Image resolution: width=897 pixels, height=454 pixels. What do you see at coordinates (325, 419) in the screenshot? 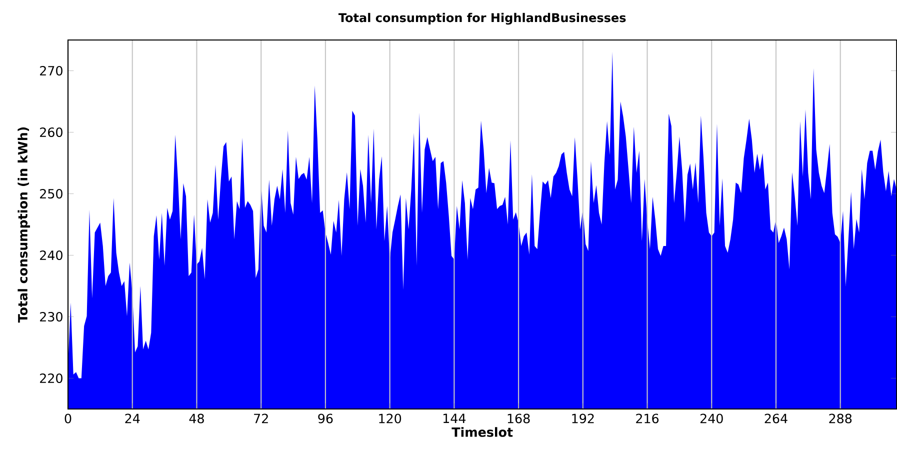
I see `x-tick-label: 96` at bounding box center [325, 419].